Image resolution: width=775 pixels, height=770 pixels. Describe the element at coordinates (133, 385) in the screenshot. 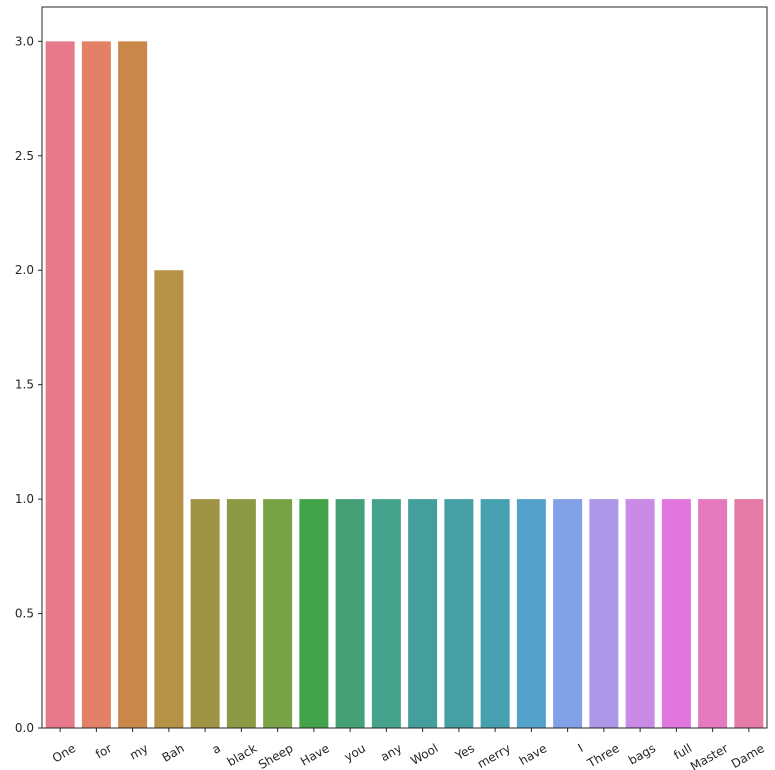

I see `bar-my` at that location.